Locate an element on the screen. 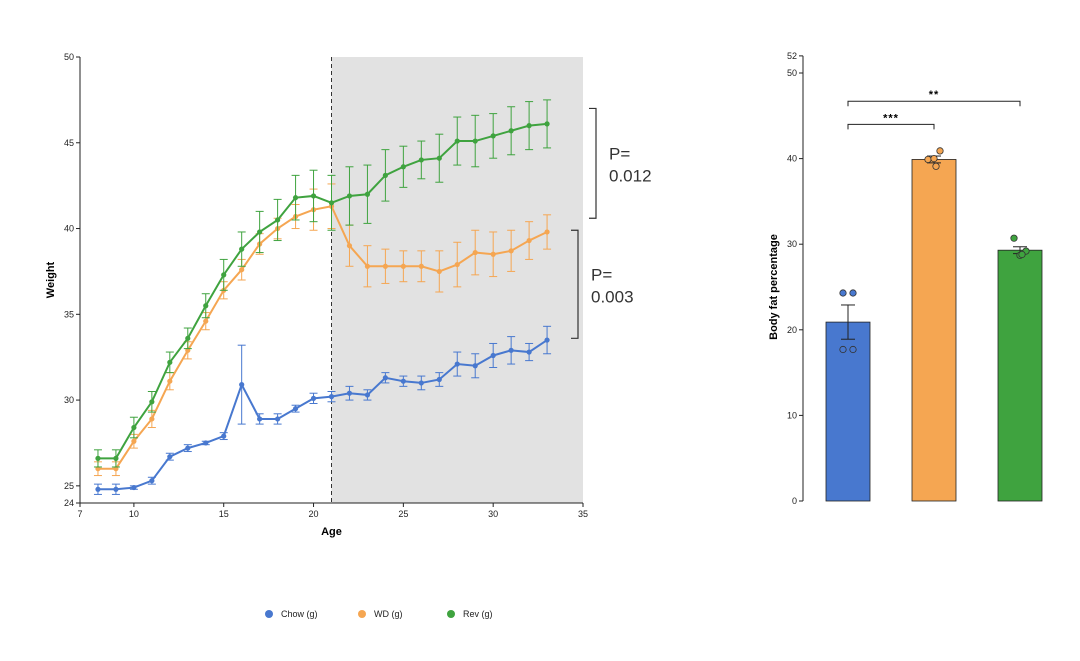 Image resolution: width=1080 pixels, height=661 pixels. y-tick-label: 35 is located at coordinates (69, 314).